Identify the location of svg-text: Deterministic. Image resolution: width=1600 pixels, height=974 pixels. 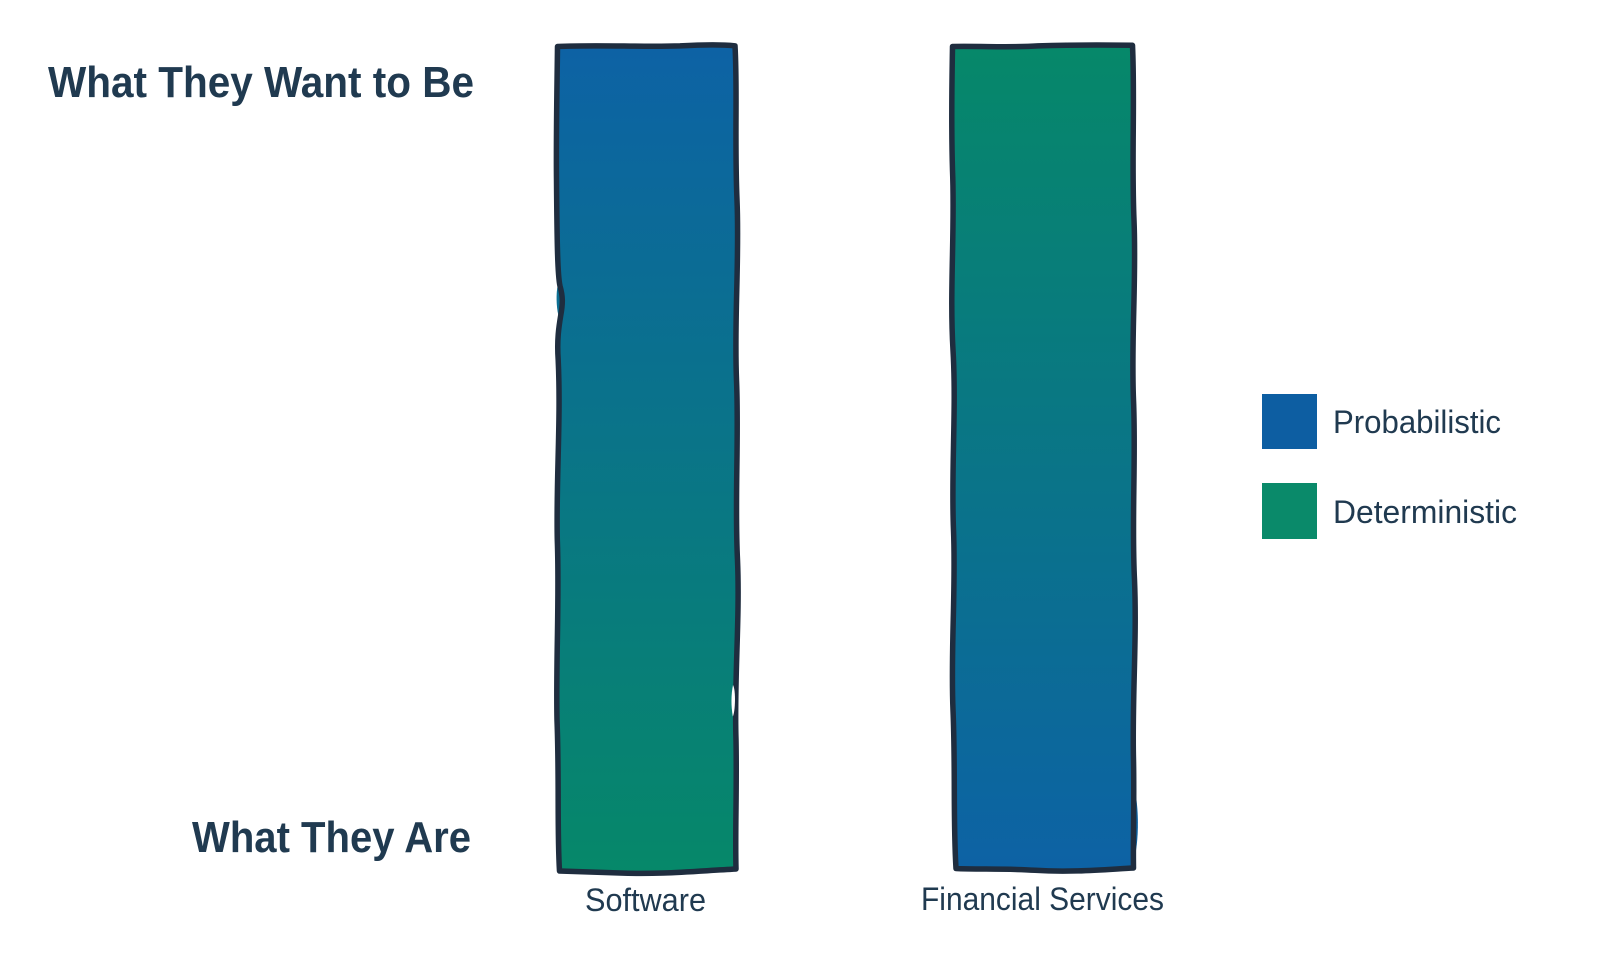
(1425, 512).